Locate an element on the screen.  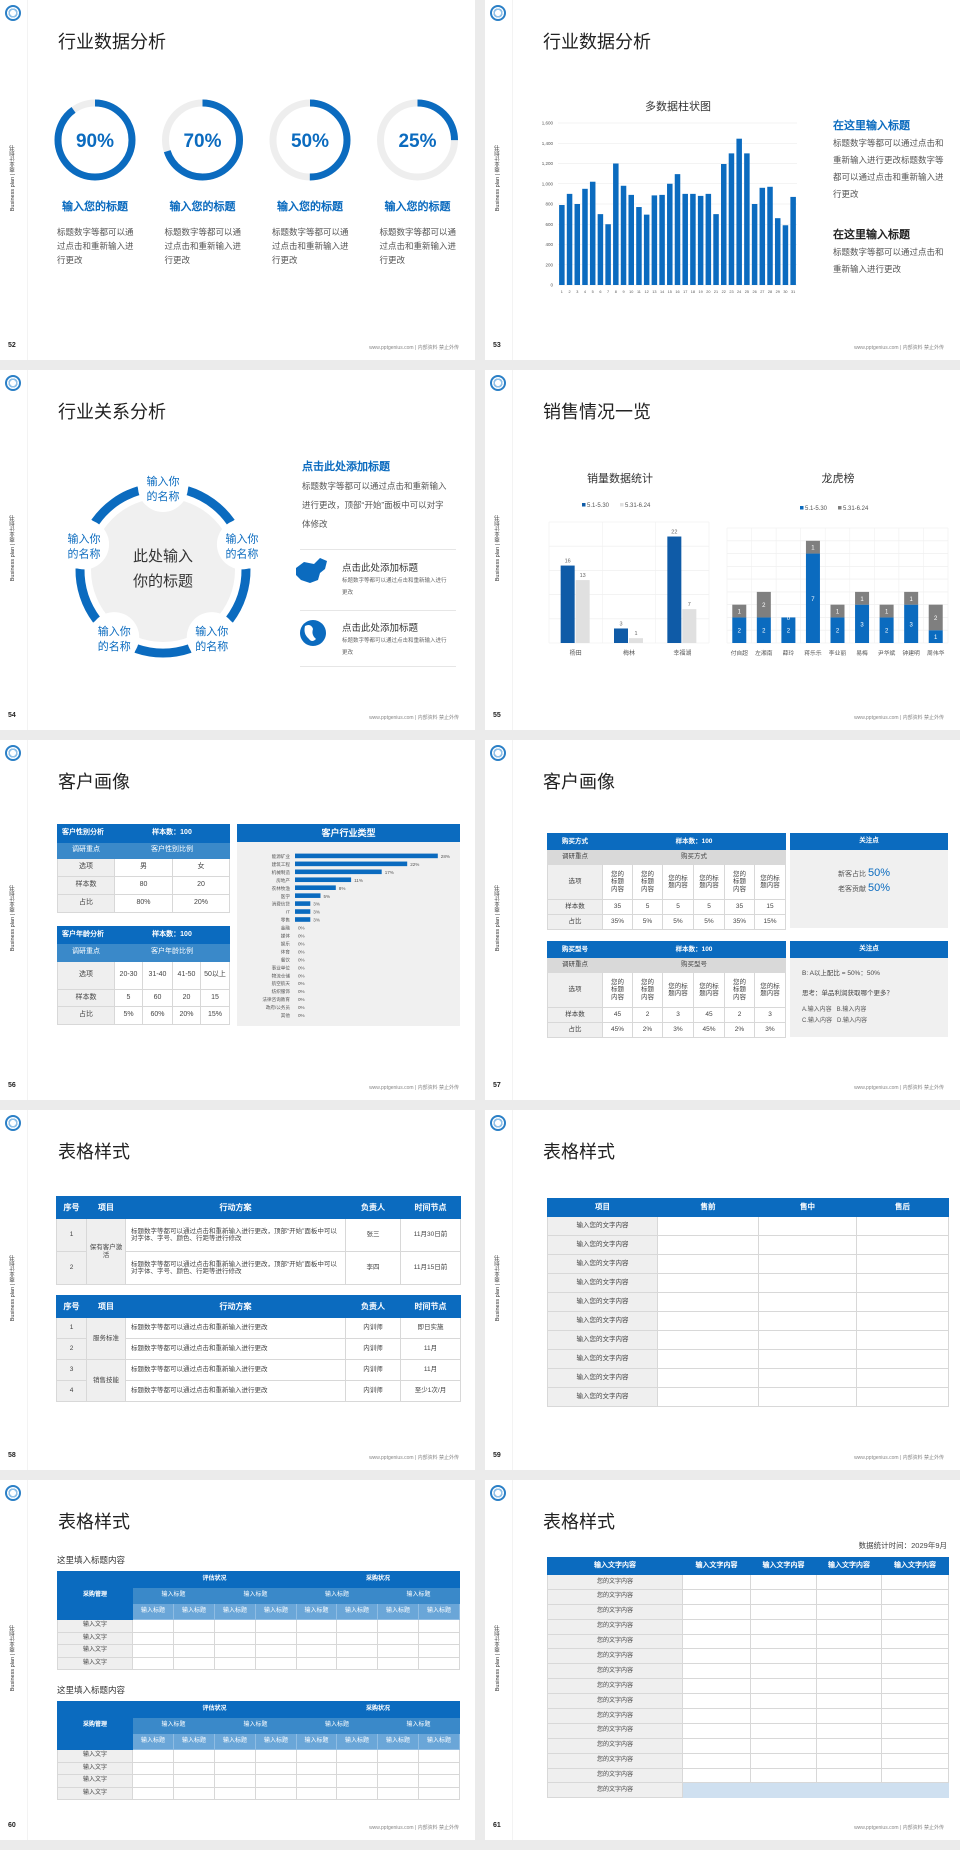
donut-value: 50% is located at coordinates (310, 141).